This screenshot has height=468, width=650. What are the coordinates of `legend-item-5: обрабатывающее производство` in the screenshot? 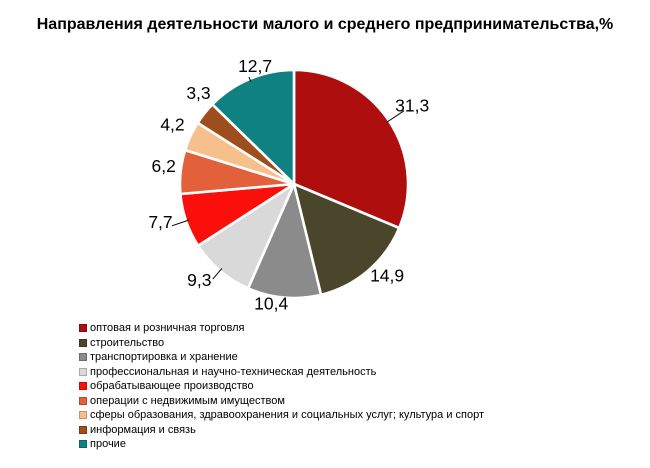 It's located at (281, 386).